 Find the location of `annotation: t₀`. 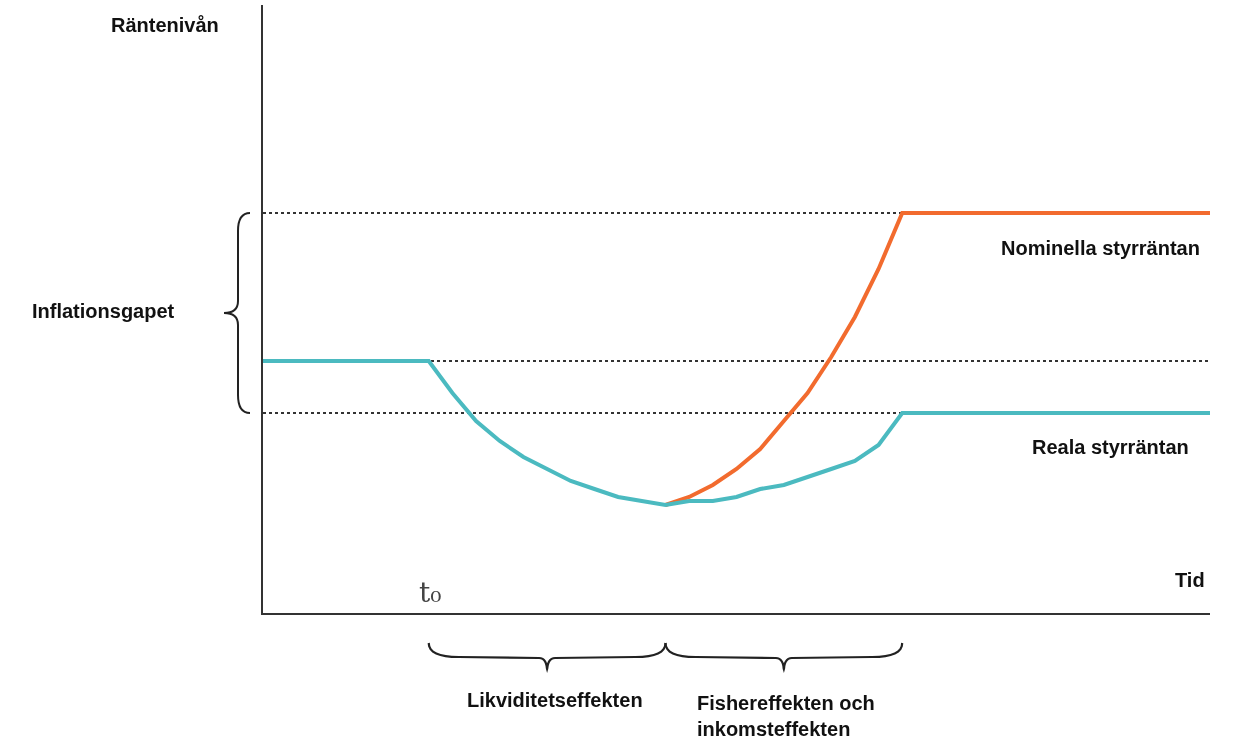

annotation: t₀ is located at coordinates (430, 592).